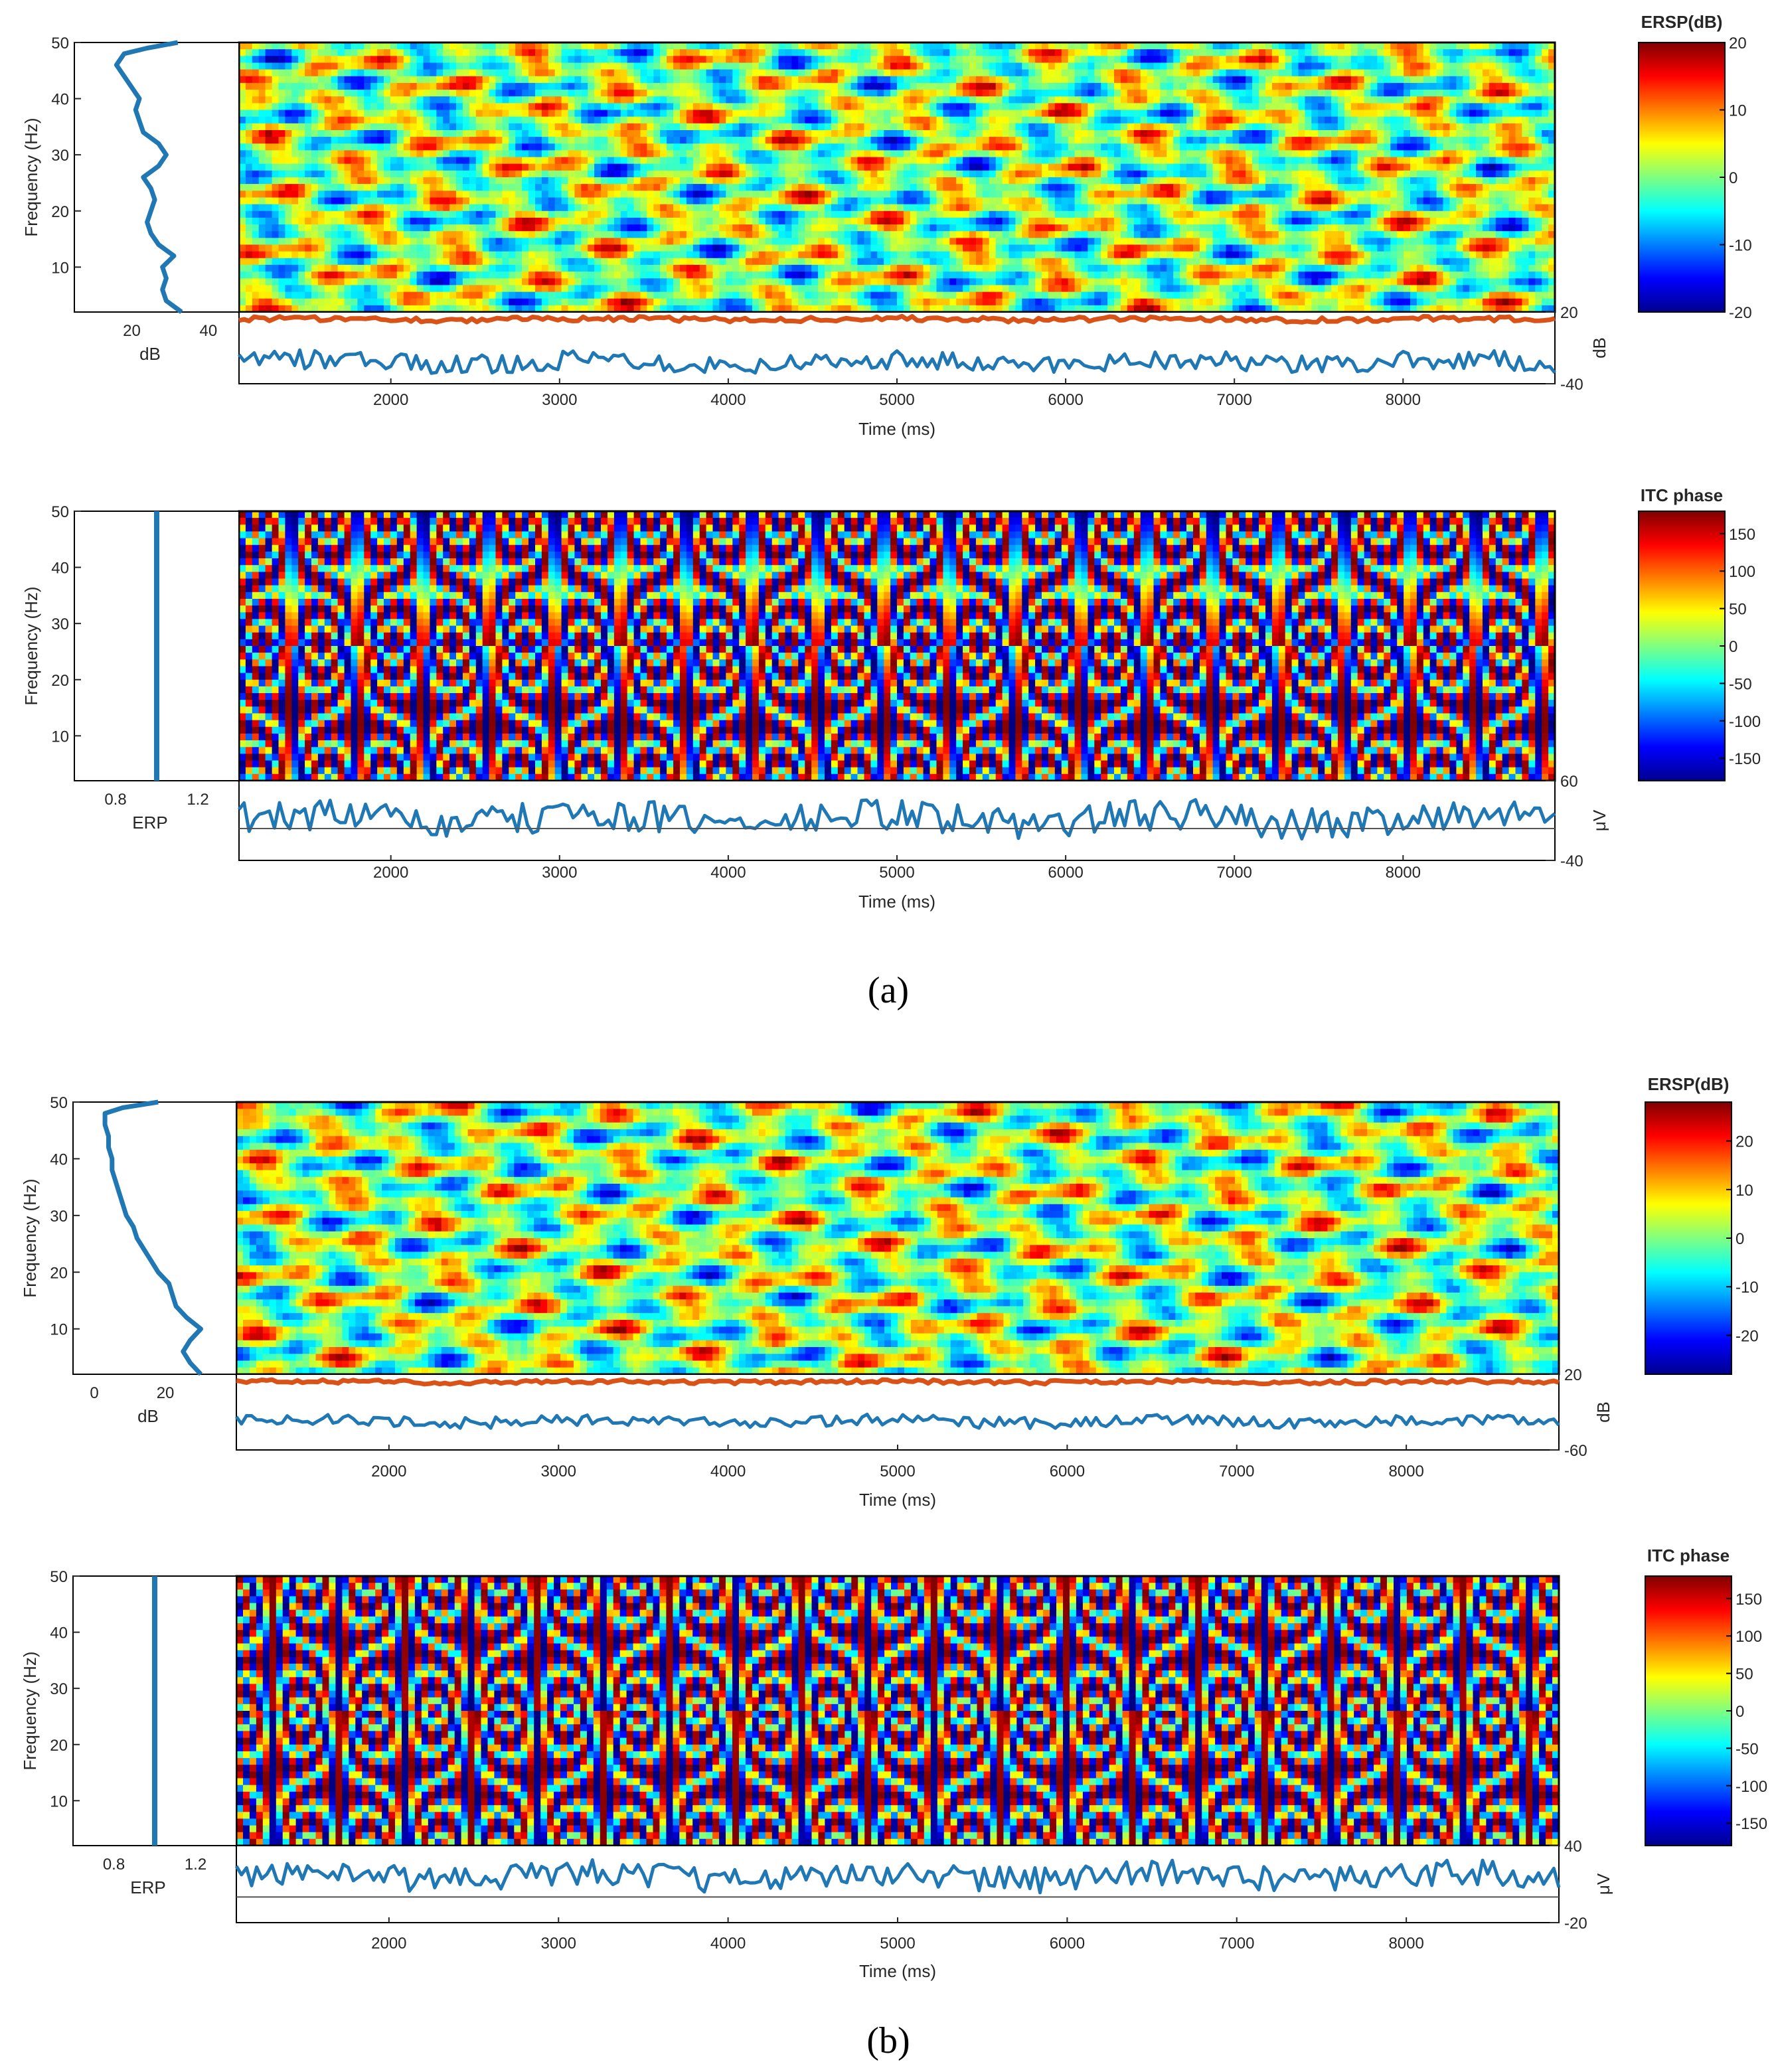 The width and height of the screenshot is (1776, 2072). What do you see at coordinates (147, 1887) in the screenshot?
I see `side-xlabel: ERP` at bounding box center [147, 1887].